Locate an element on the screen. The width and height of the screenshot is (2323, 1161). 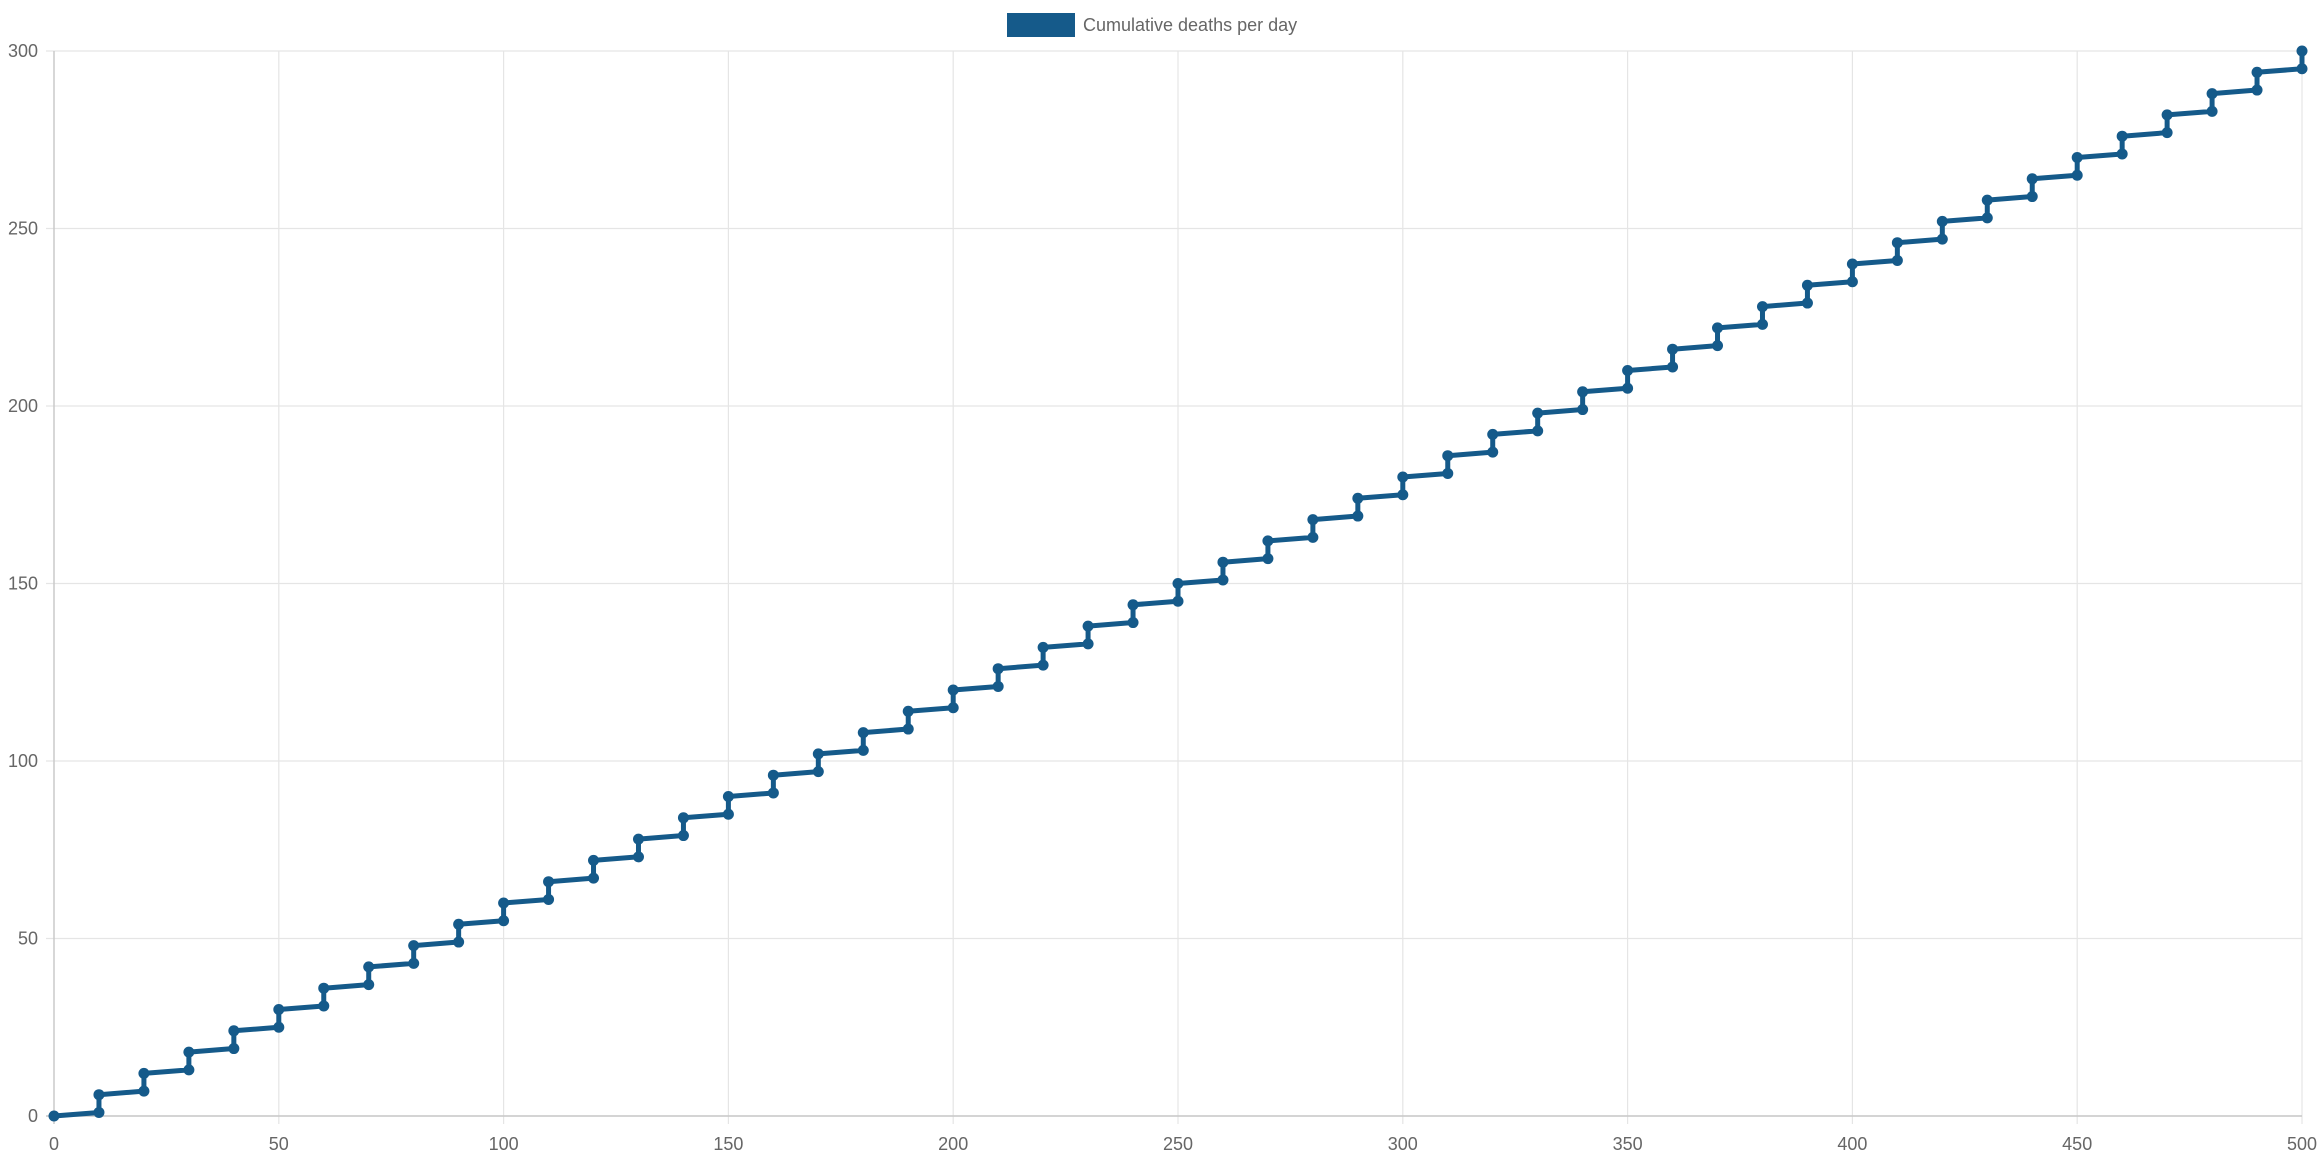
legend: Cumulative deaths per day is located at coordinates (1152, 25).